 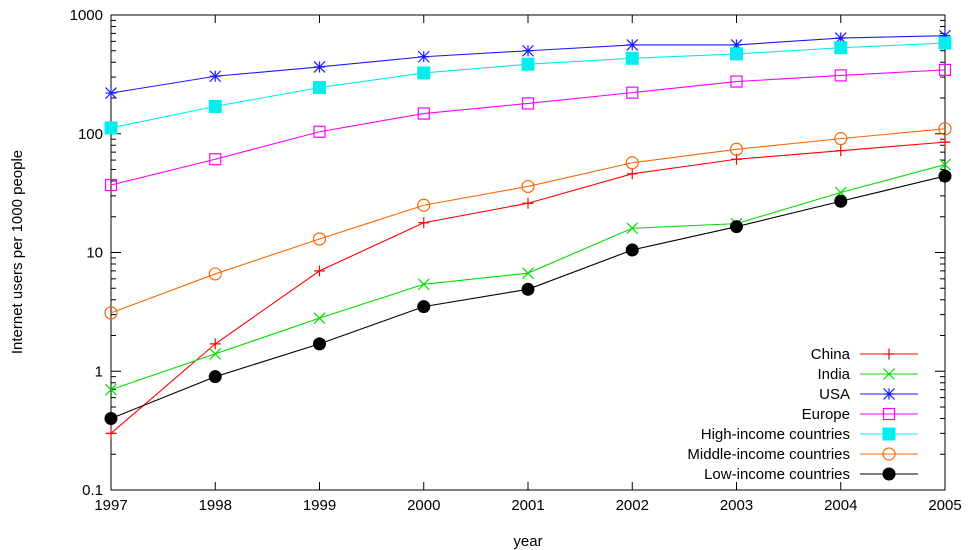 What do you see at coordinates (889, 414) in the screenshot?
I see `data-point-legend-europe` at bounding box center [889, 414].